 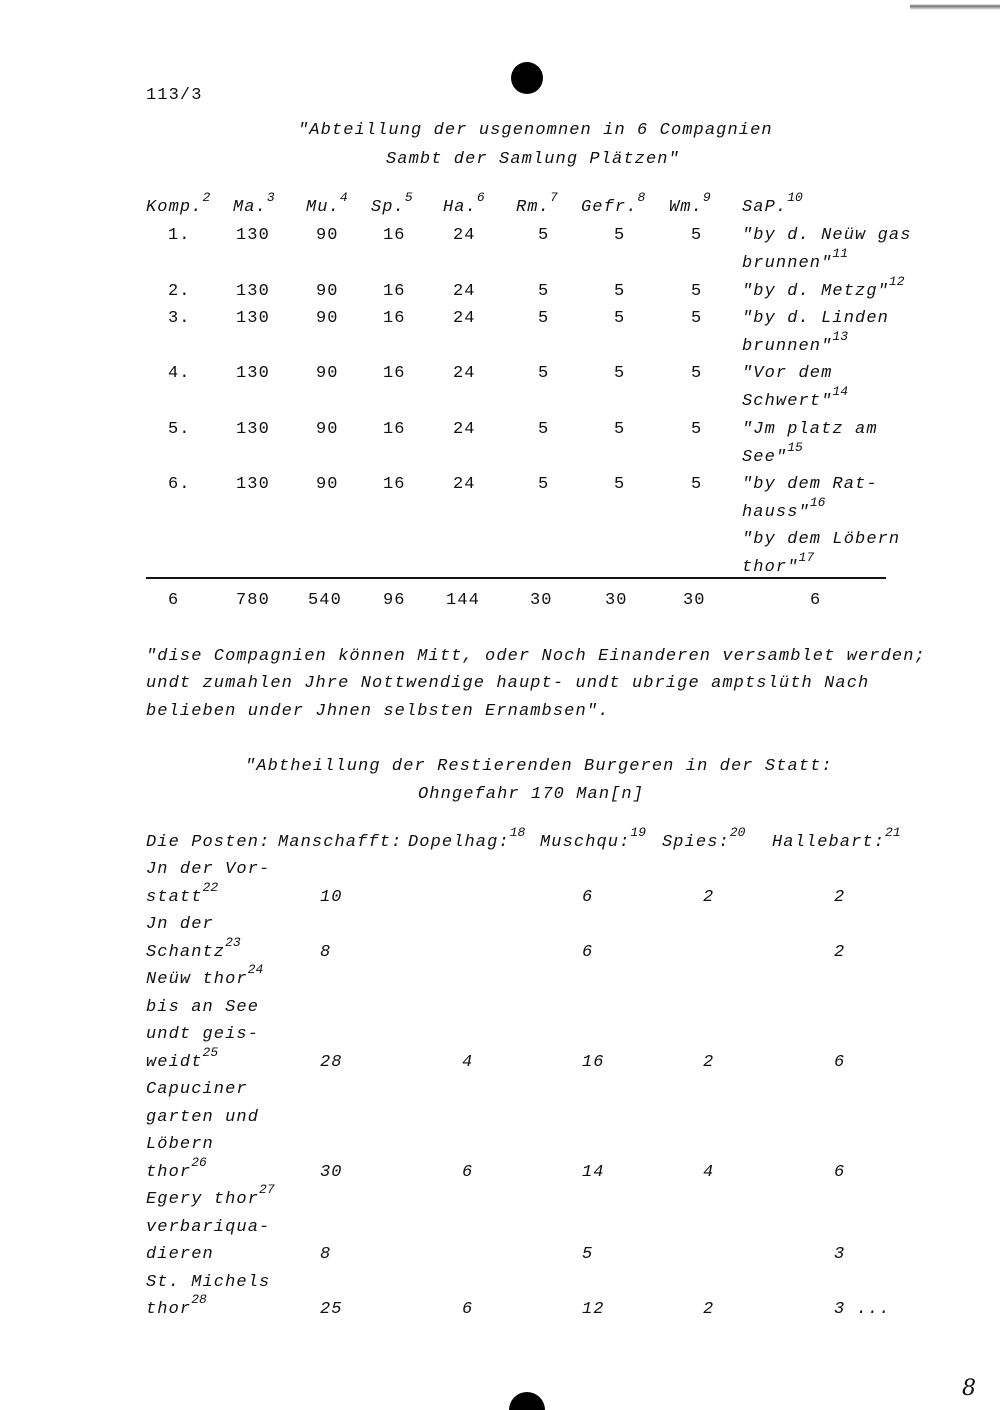 I want to click on table2-post-label: Egery thor27, so click(x=210, y=1197).